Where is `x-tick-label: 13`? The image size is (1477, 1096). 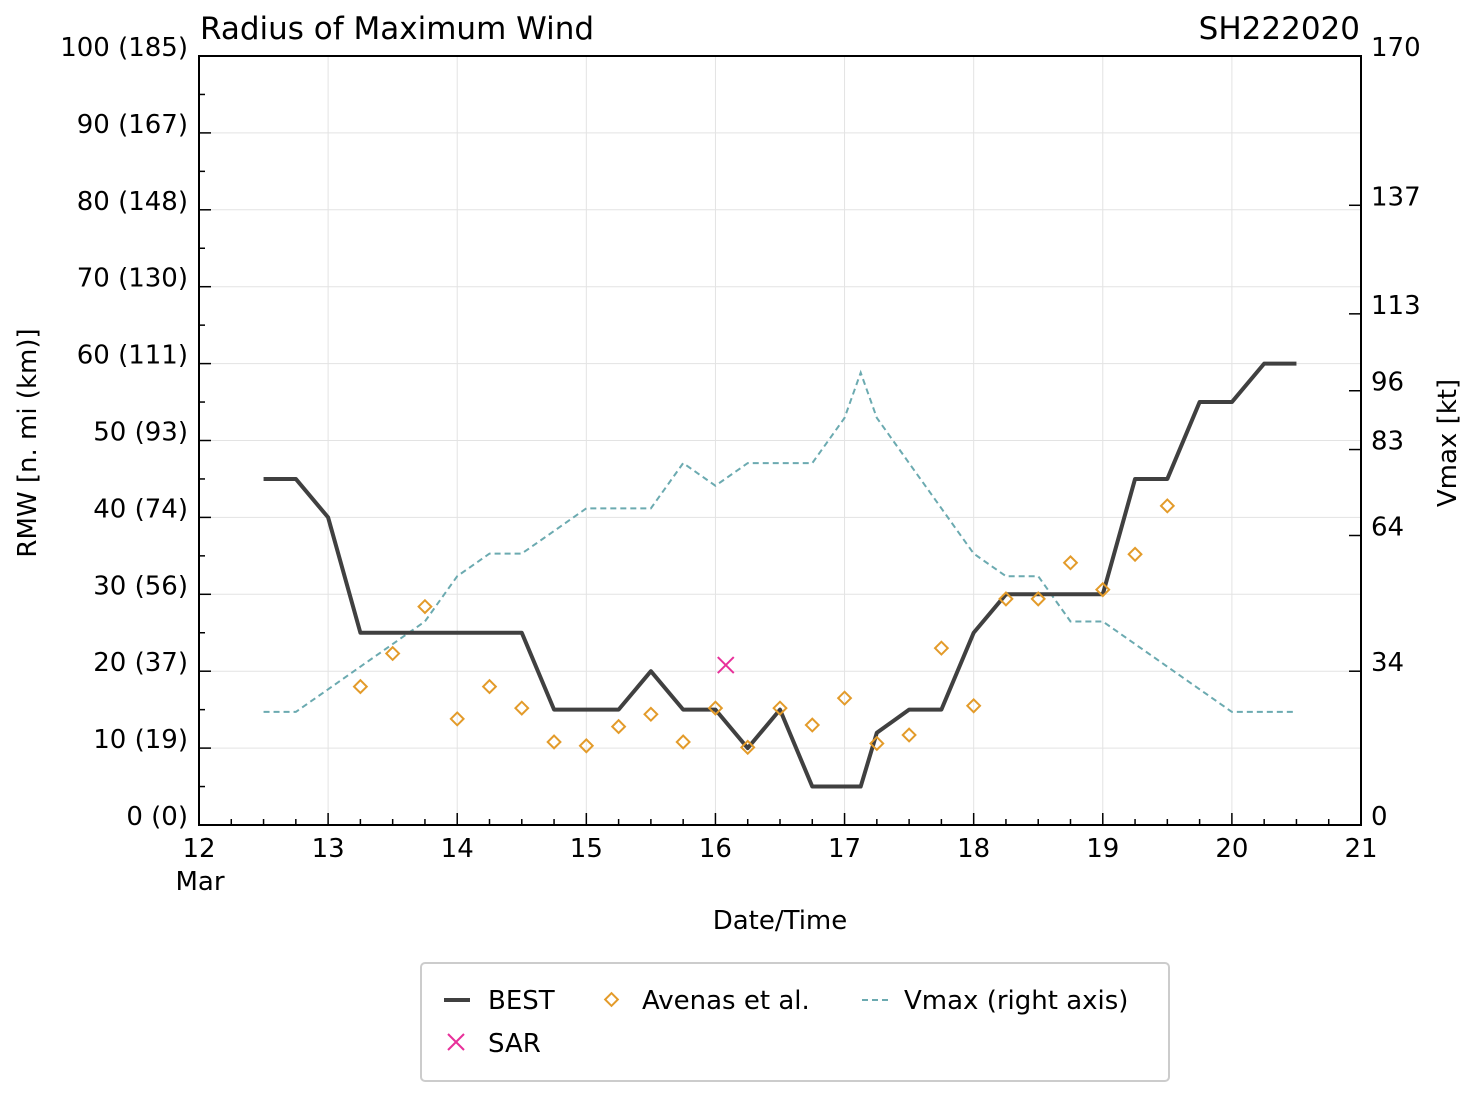
x-tick-label: 13 is located at coordinates (328, 849).